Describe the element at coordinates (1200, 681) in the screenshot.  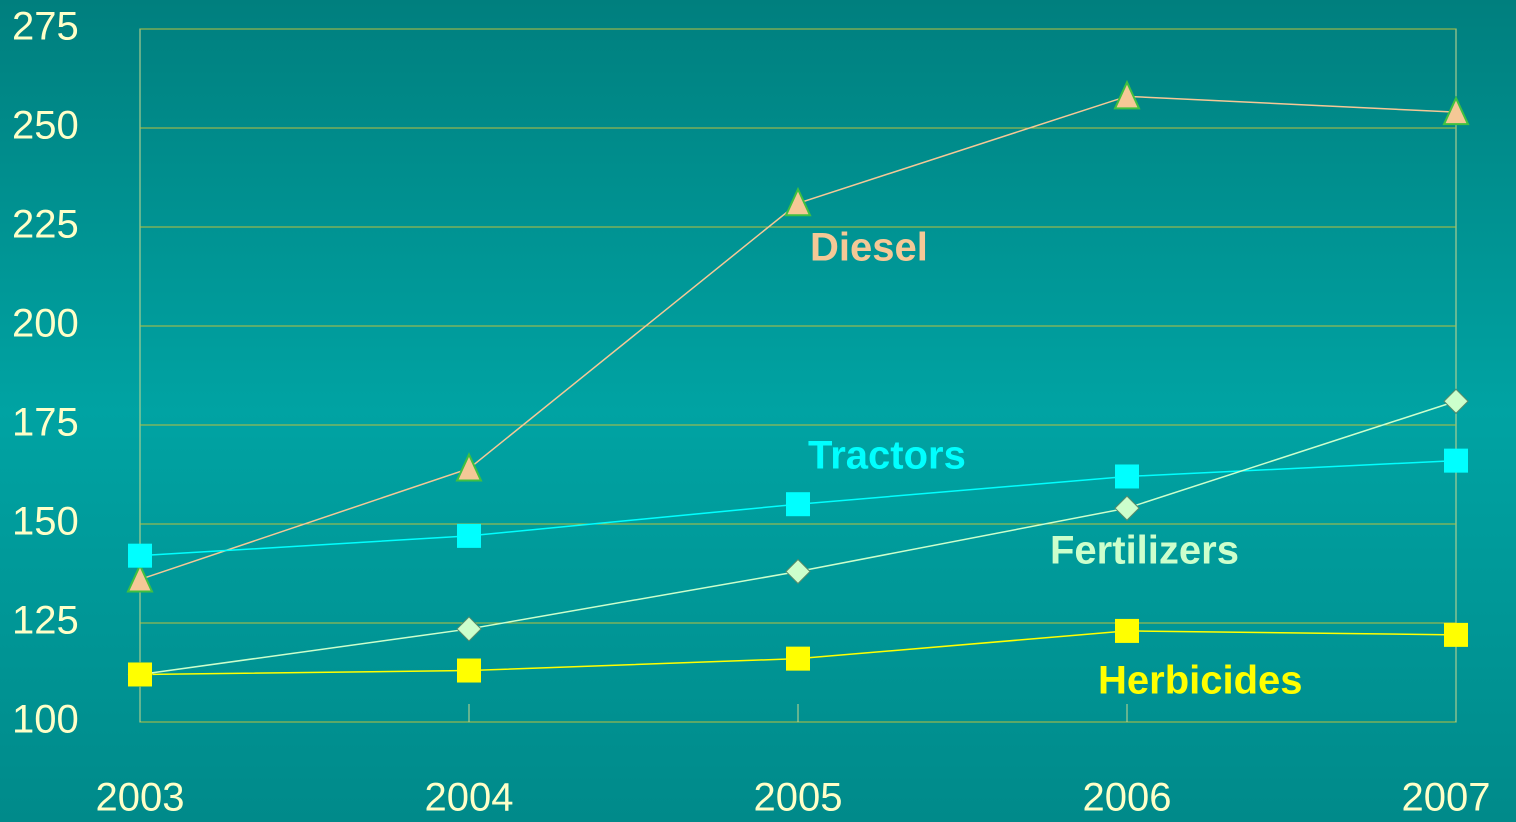
I see `series-label: Herbicides` at that location.